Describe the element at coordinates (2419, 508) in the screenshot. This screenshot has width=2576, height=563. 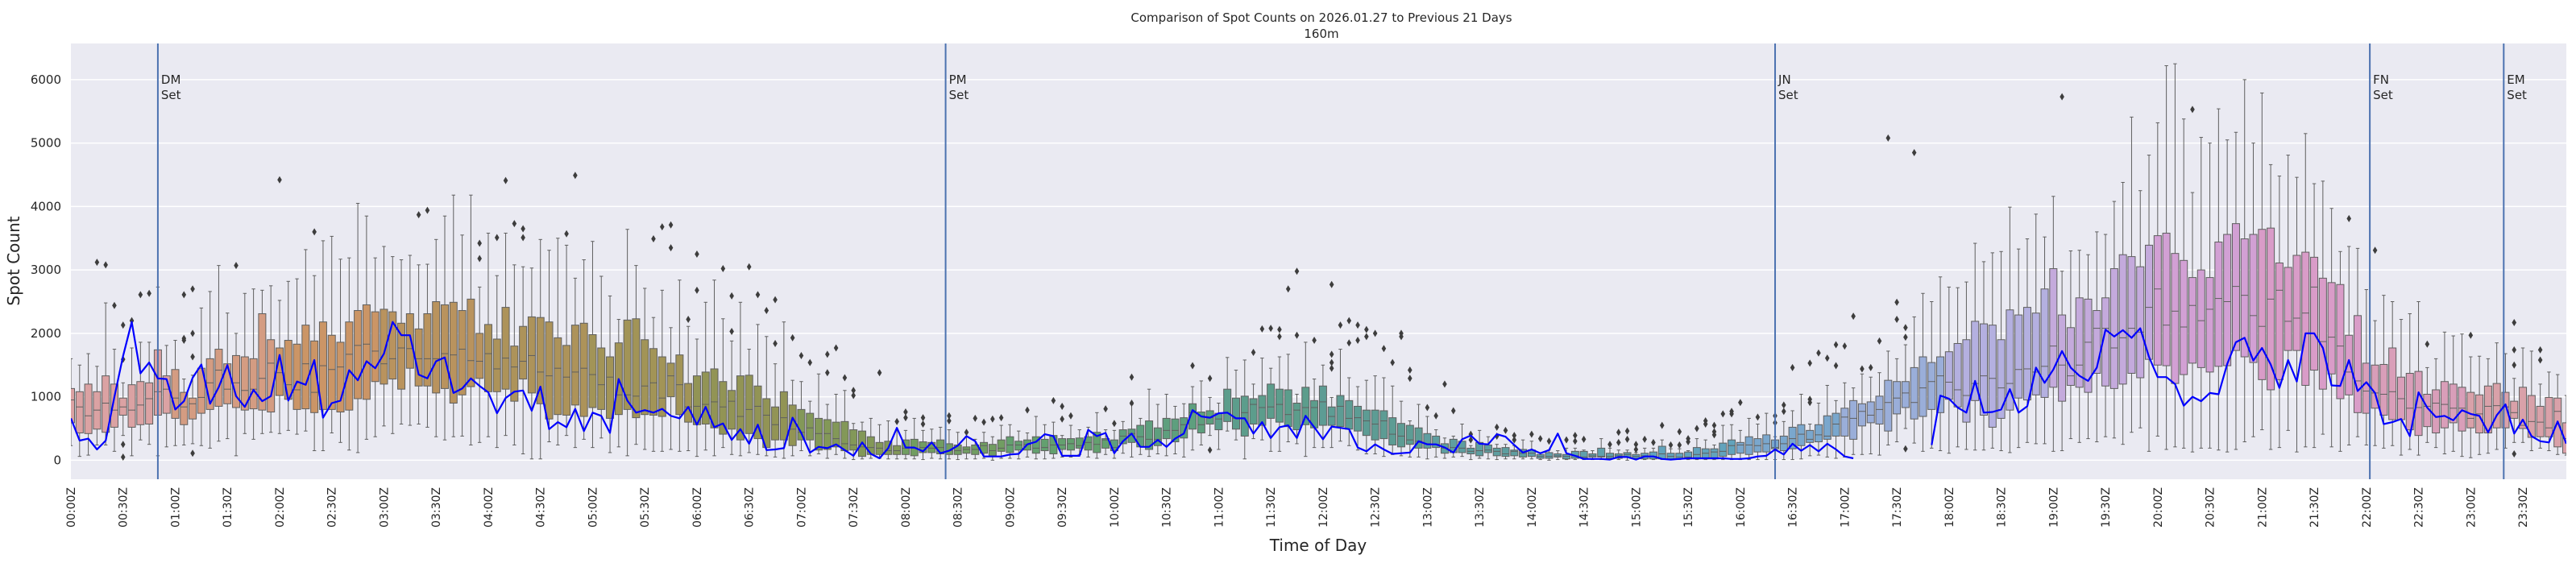
I see `x-tick-label: 22:30Z` at that location.